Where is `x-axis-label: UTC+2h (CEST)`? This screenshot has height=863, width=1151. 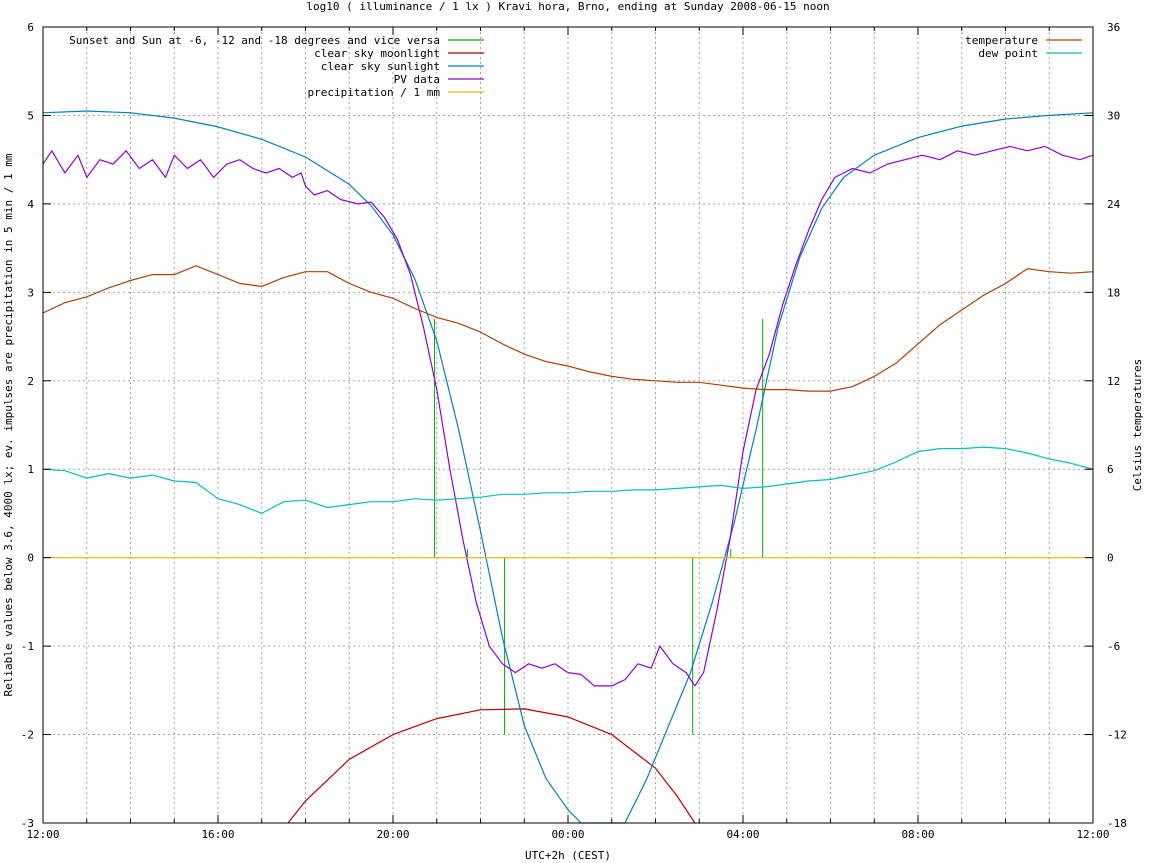 x-axis-label: UTC+2h (CEST) is located at coordinates (568, 855).